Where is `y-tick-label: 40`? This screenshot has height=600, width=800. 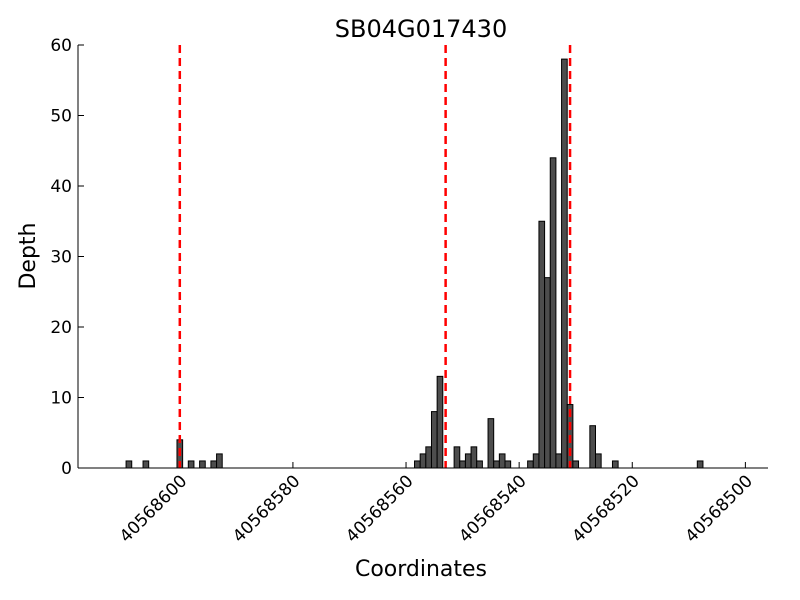 y-tick-label: 40 is located at coordinates (61, 187).